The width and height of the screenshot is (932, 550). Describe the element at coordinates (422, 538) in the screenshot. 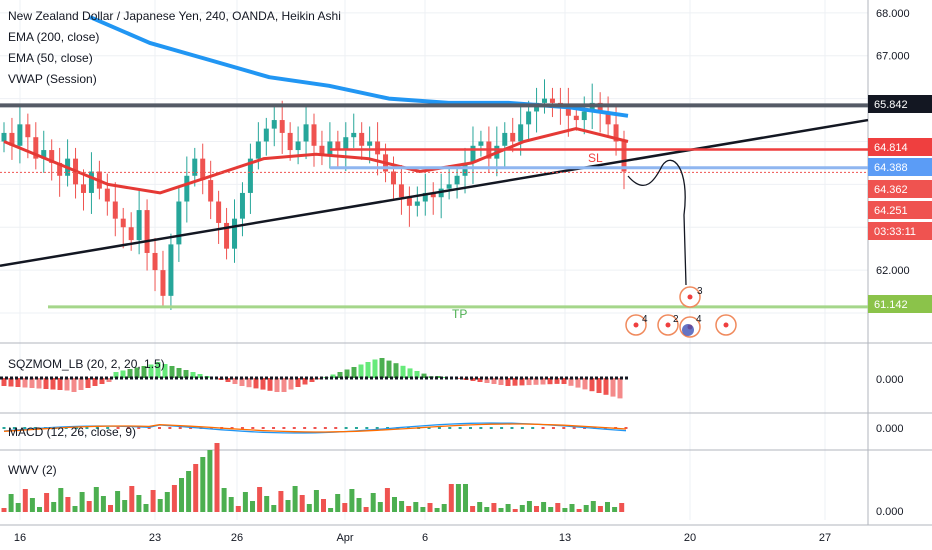

I see `time-axis: 16 23 26 Apr 6 13 20 27` at that location.